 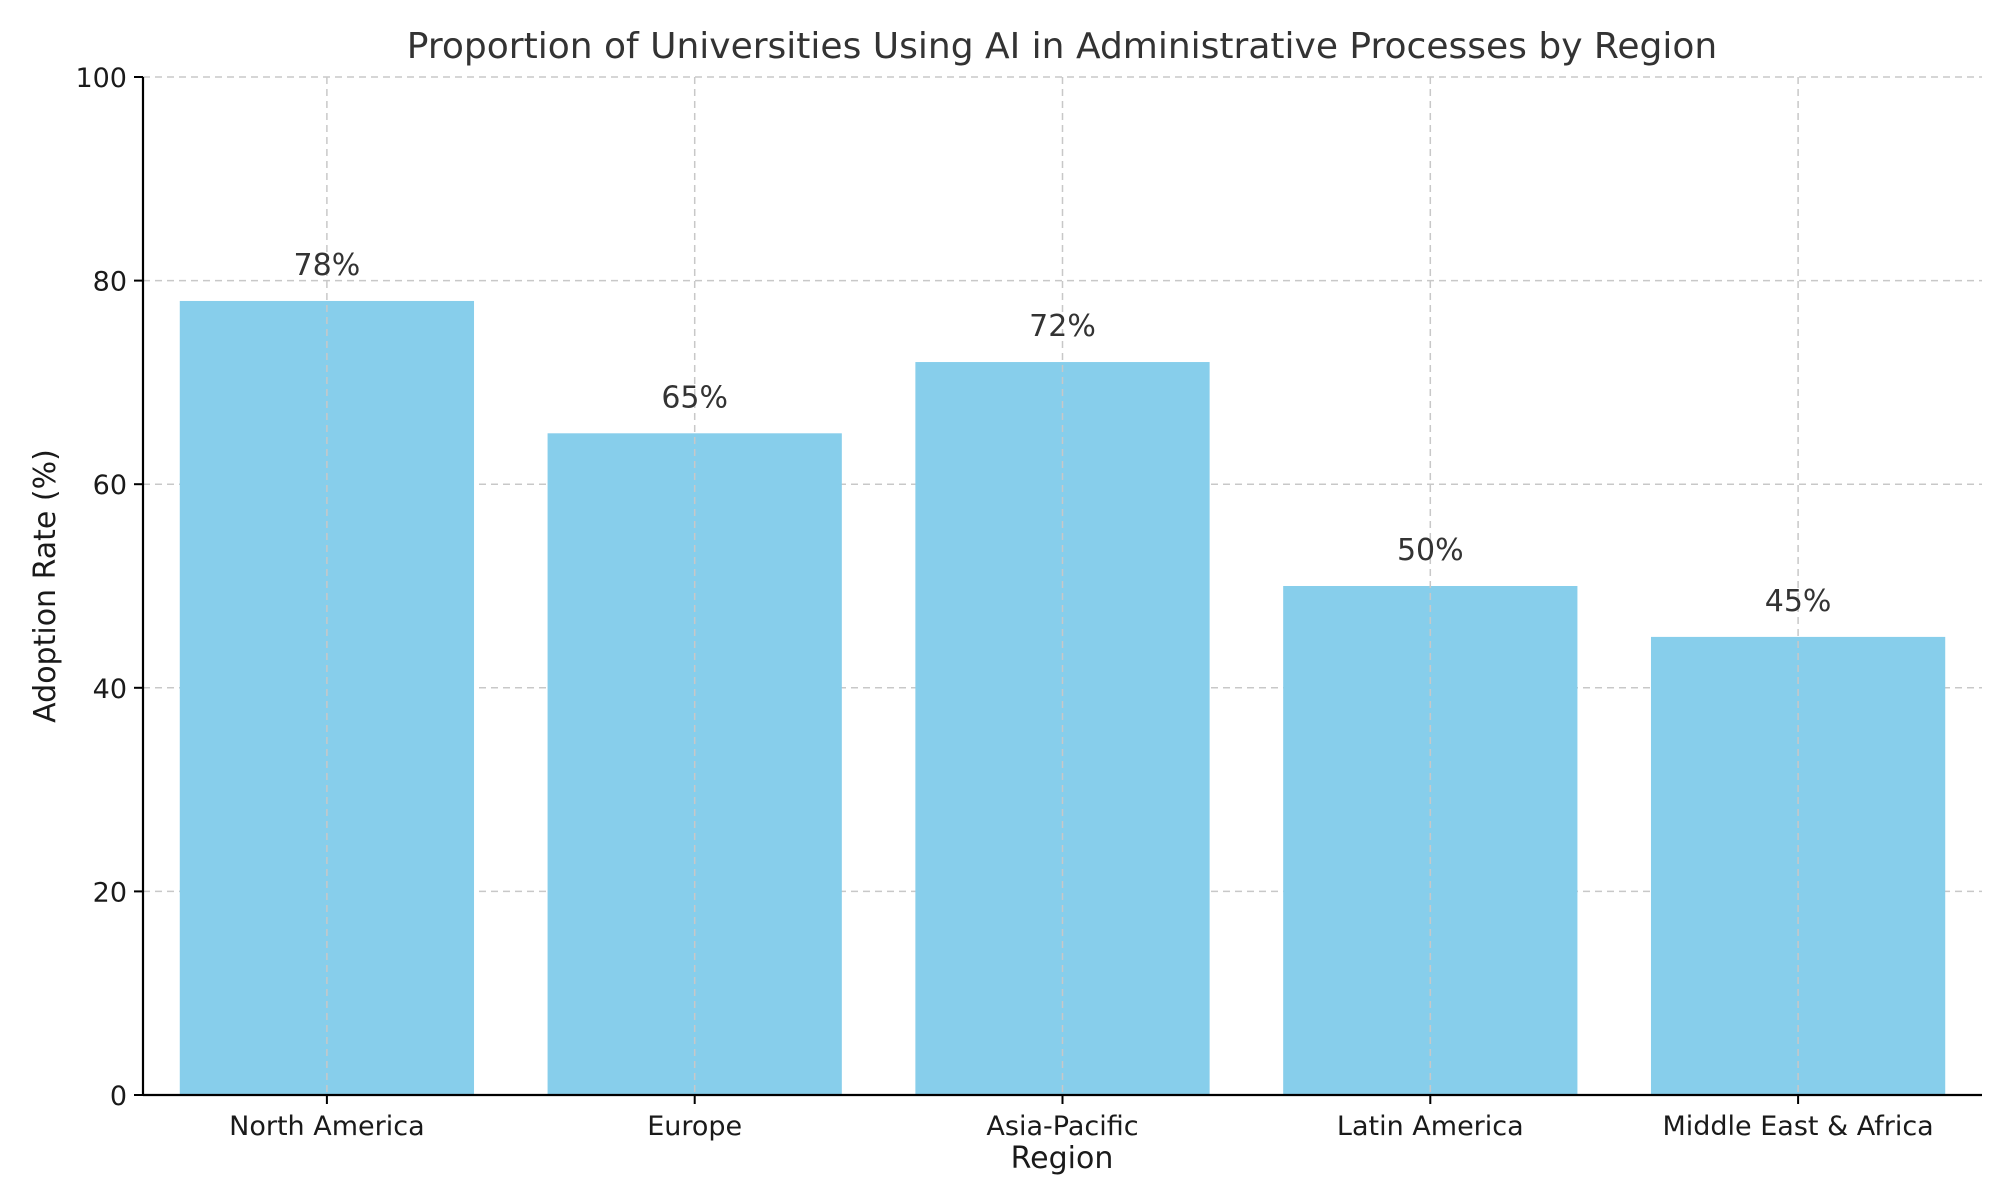 What do you see at coordinates (118, 1096) in the screenshot?
I see `y-tick-label: 0` at bounding box center [118, 1096].